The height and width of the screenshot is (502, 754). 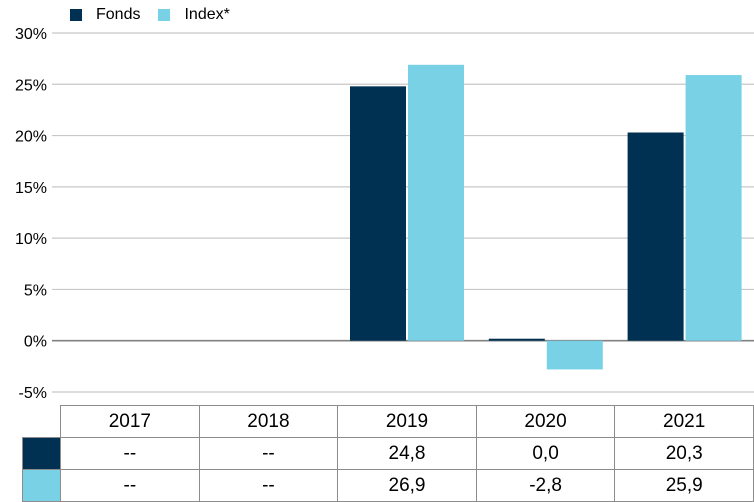 What do you see at coordinates (31, 214) in the screenshot?
I see `y-axis-ticks: 30% 25% 20% 15% 10% 5% 0% -5%` at bounding box center [31, 214].